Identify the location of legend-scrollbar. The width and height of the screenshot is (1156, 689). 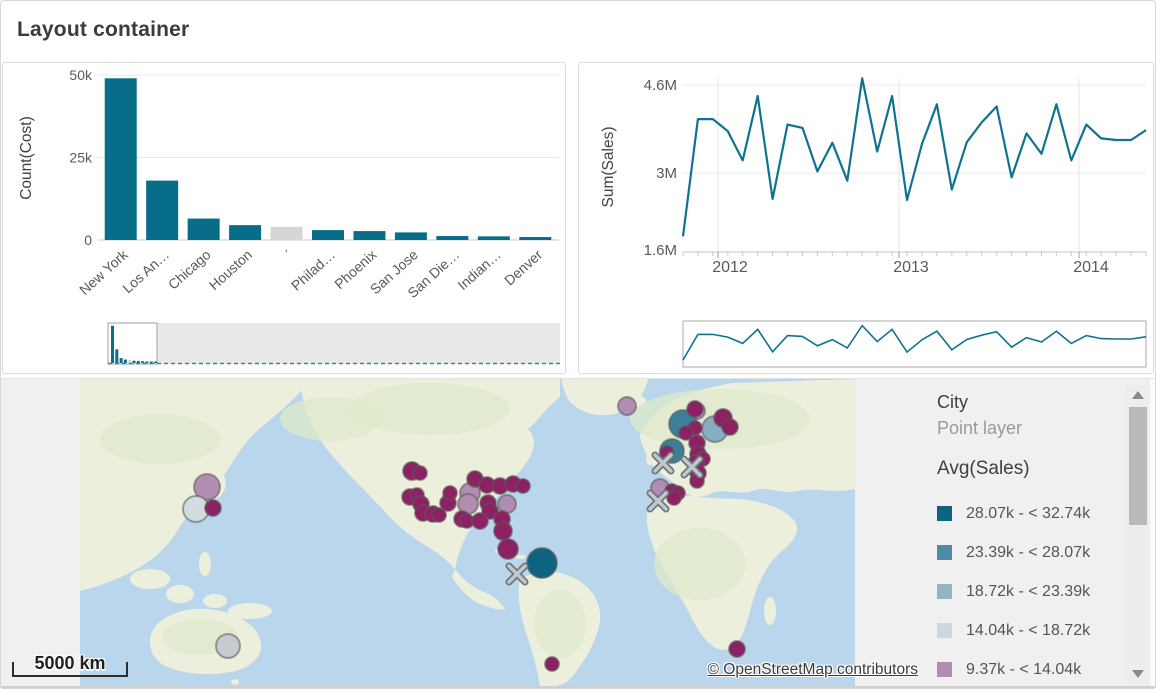
(1138, 534).